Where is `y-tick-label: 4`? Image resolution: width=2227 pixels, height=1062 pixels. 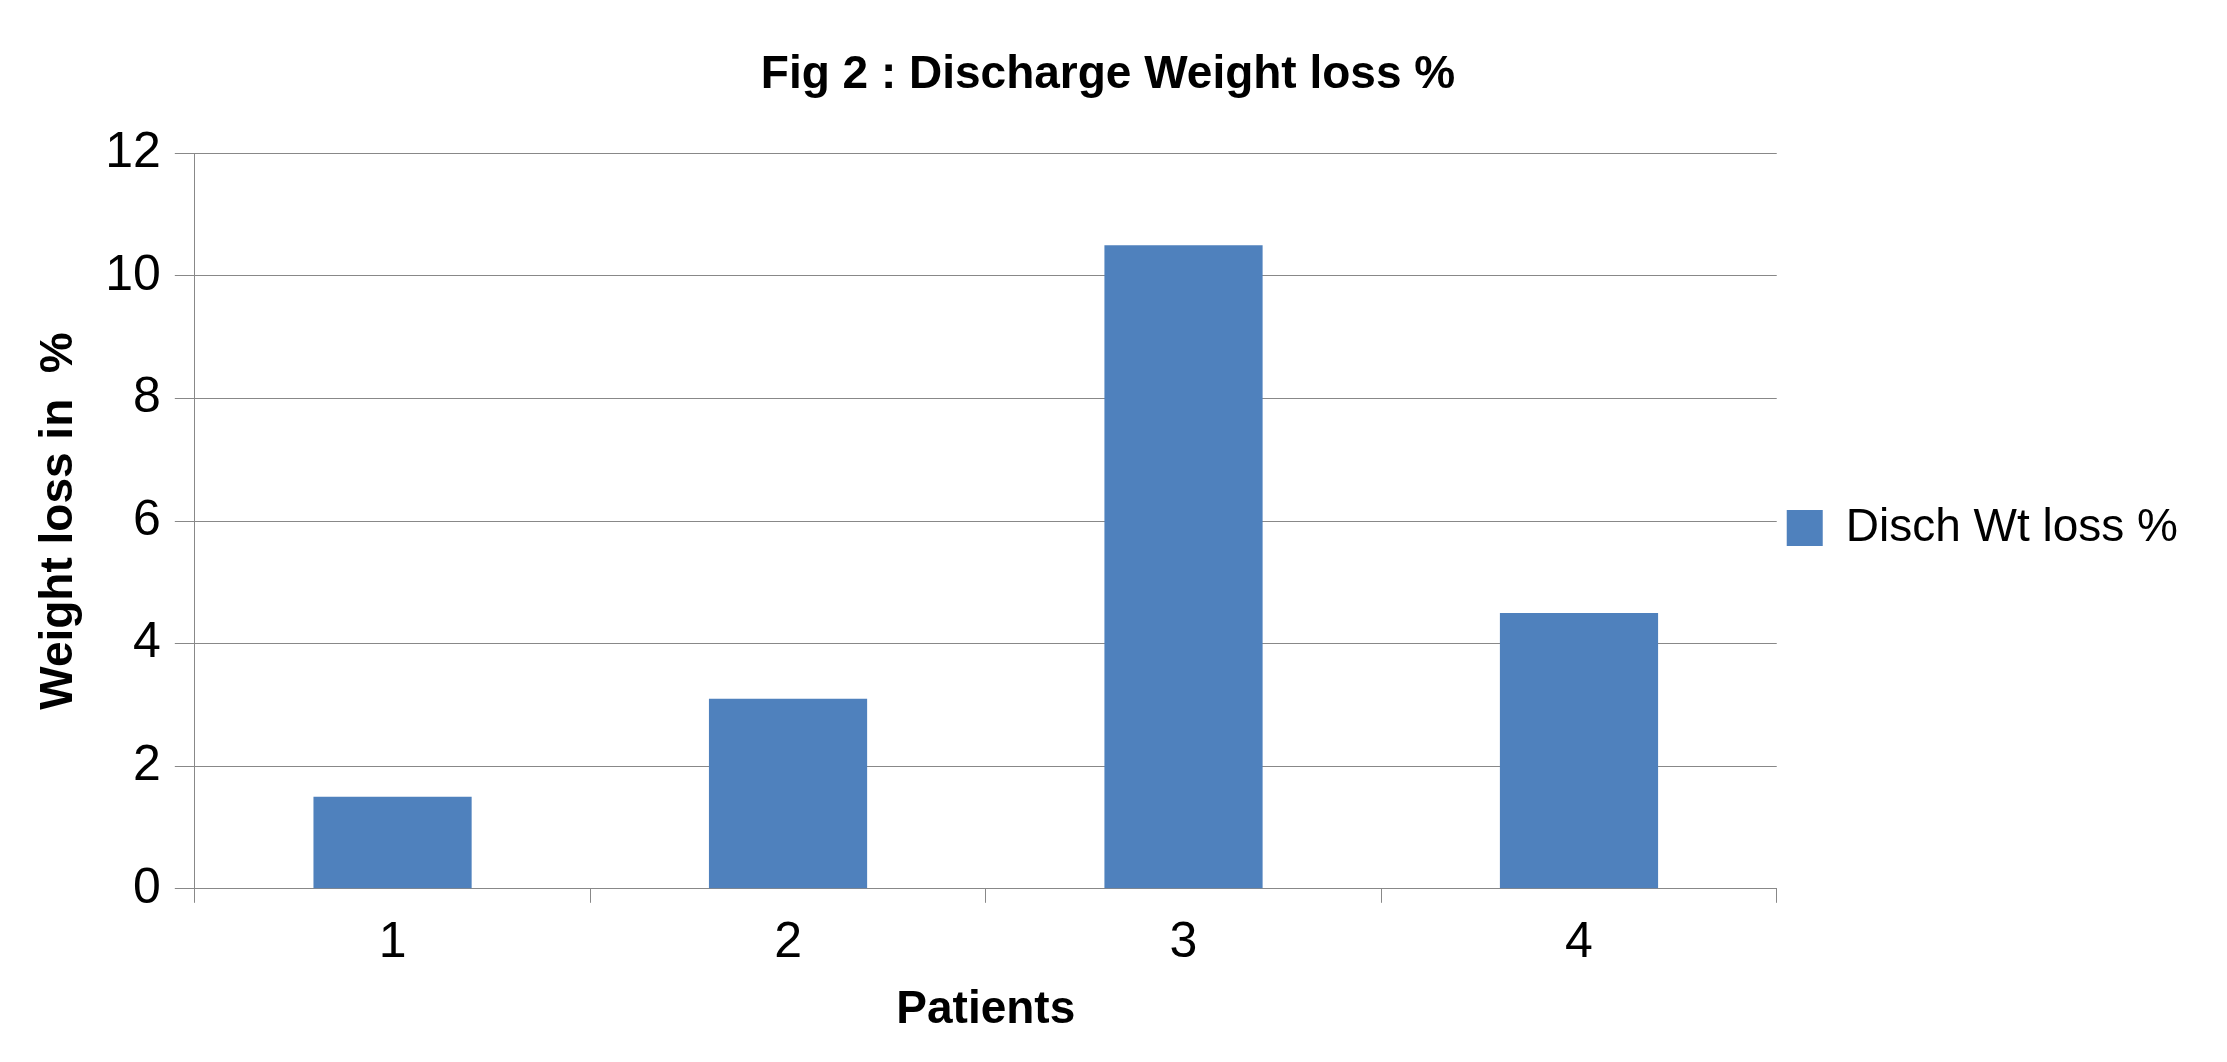
y-tick-label: 4 is located at coordinates (147, 640).